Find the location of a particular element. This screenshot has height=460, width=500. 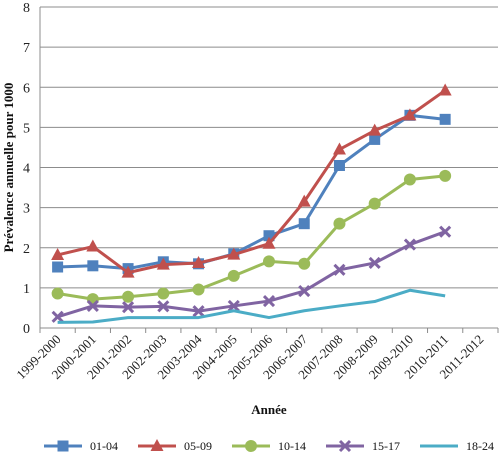

y-tick-label: 7 is located at coordinates (26, 48).